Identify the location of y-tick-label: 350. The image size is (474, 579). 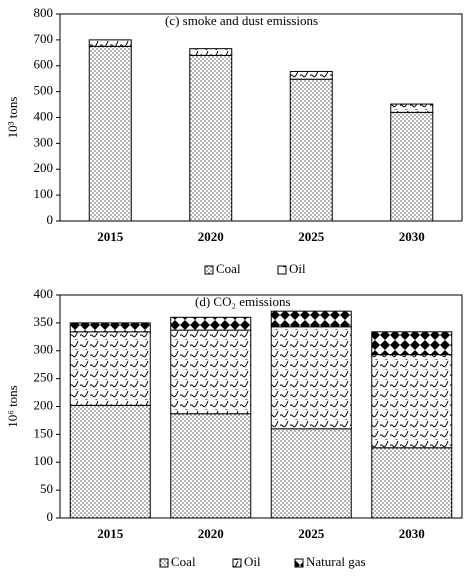
(44, 321).